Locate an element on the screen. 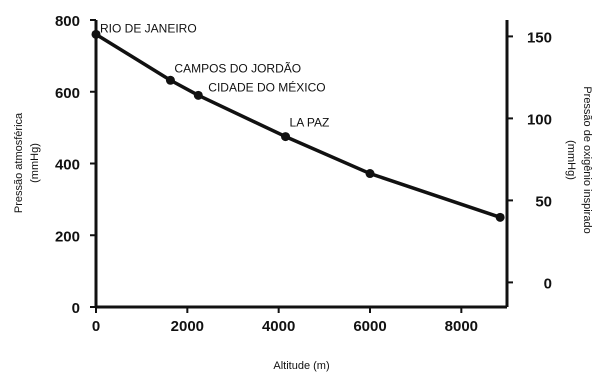  y-right-title-line: (mmHg) is located at coordinates (571, 160).